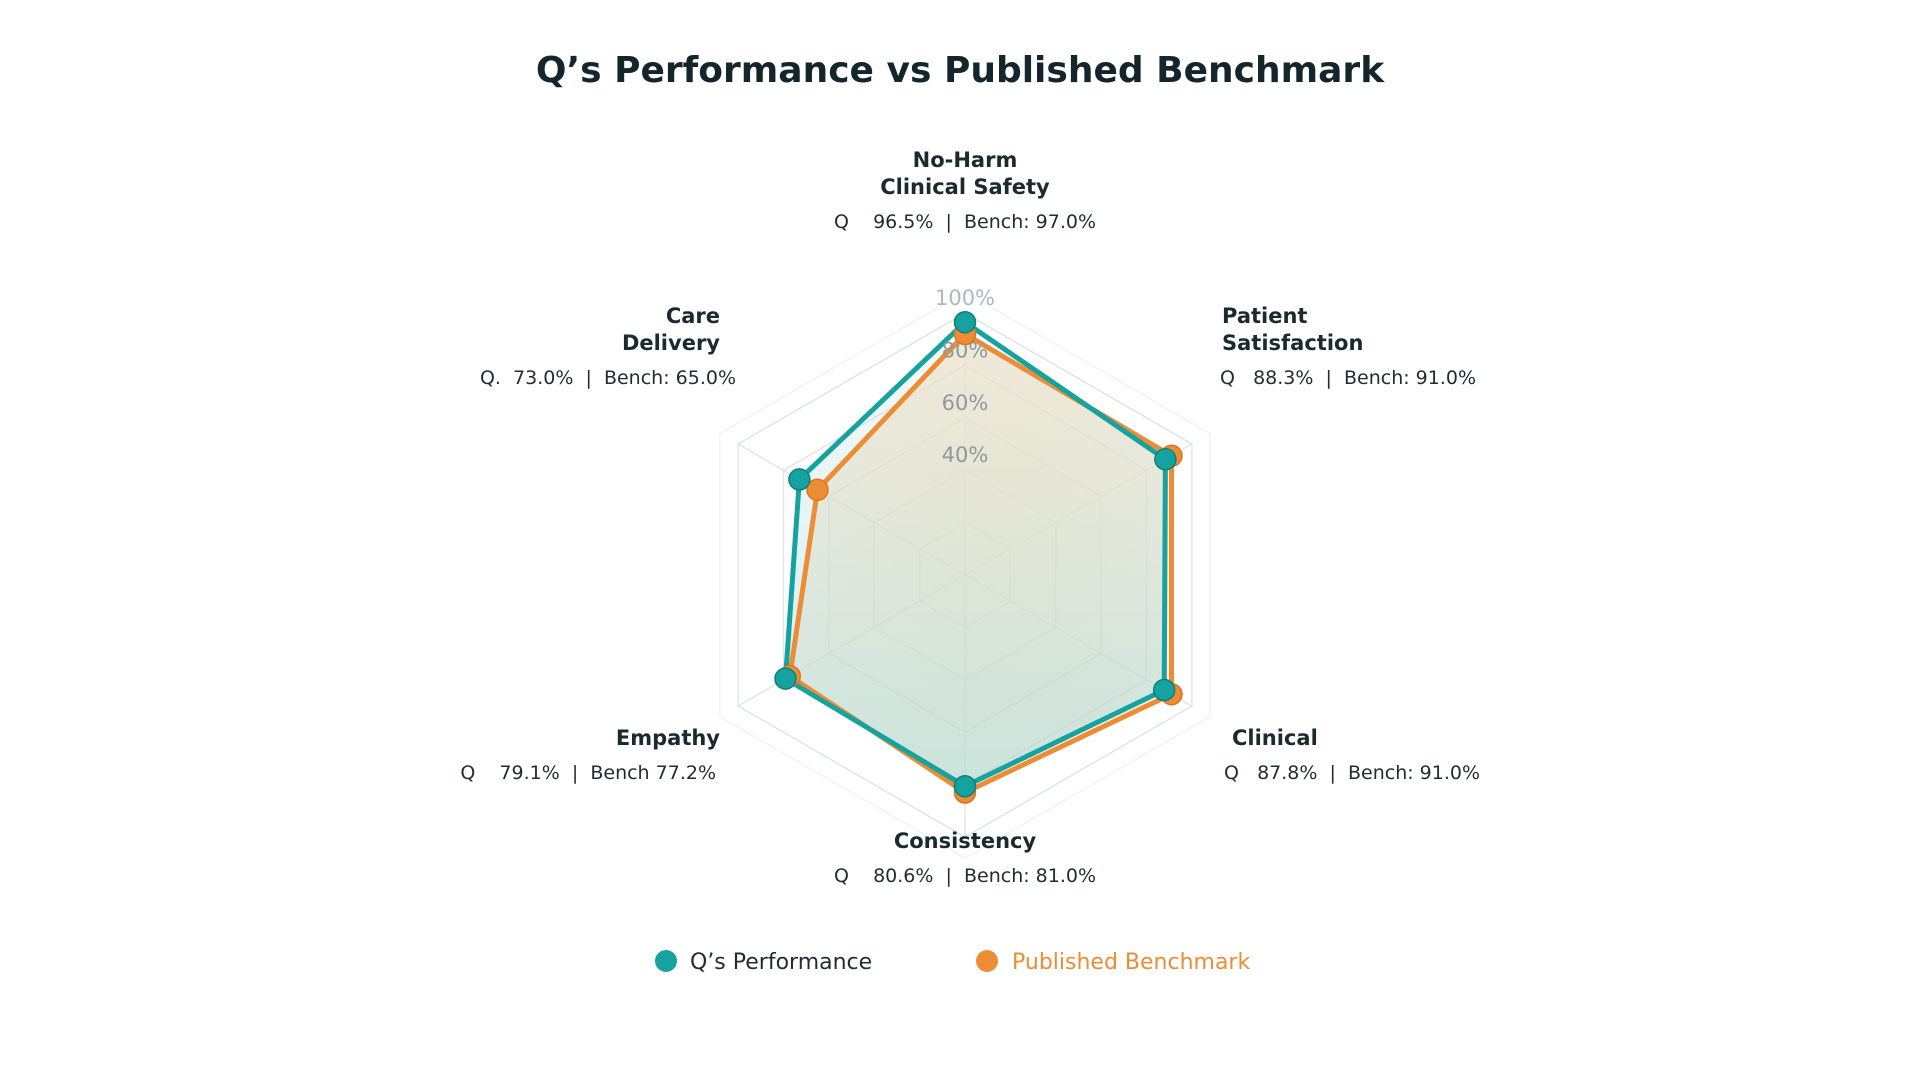  I want to click on series-points, so click(978, 557).